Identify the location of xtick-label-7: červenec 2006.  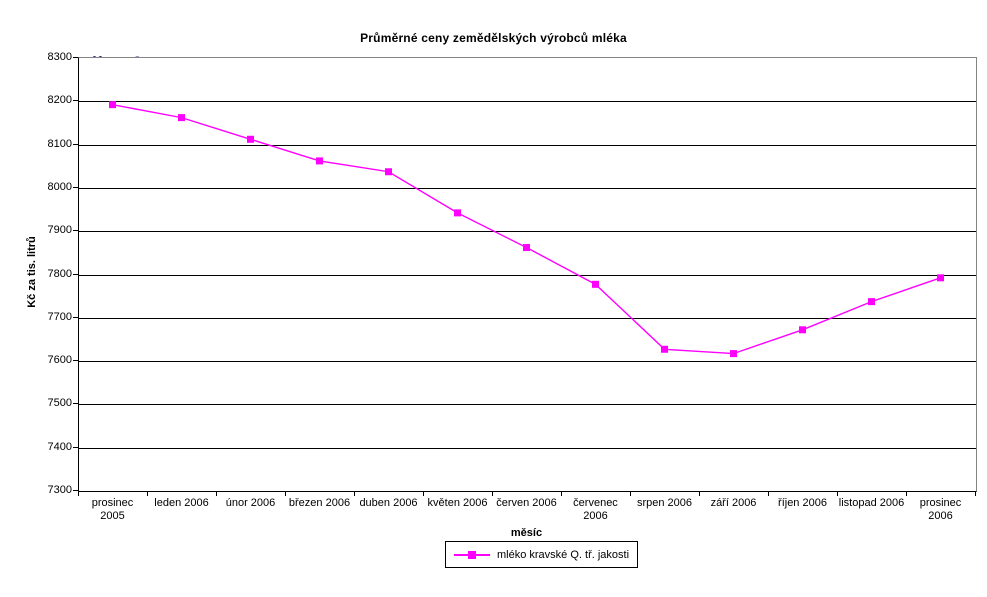
(595, 509).